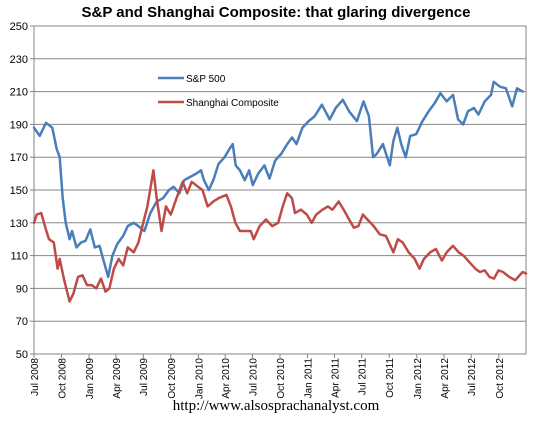  What do you see at coordinates (500, 378) in the screenshot?
I see `x-tick-label: Oct 2012` at bounding box center [500, 378].